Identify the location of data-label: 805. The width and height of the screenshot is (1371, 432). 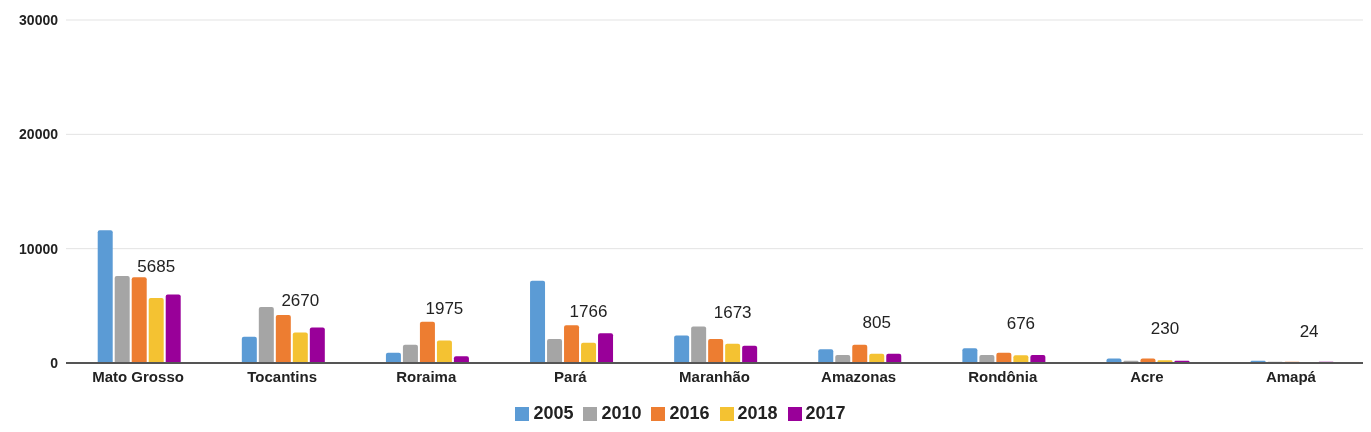
(876, 322).